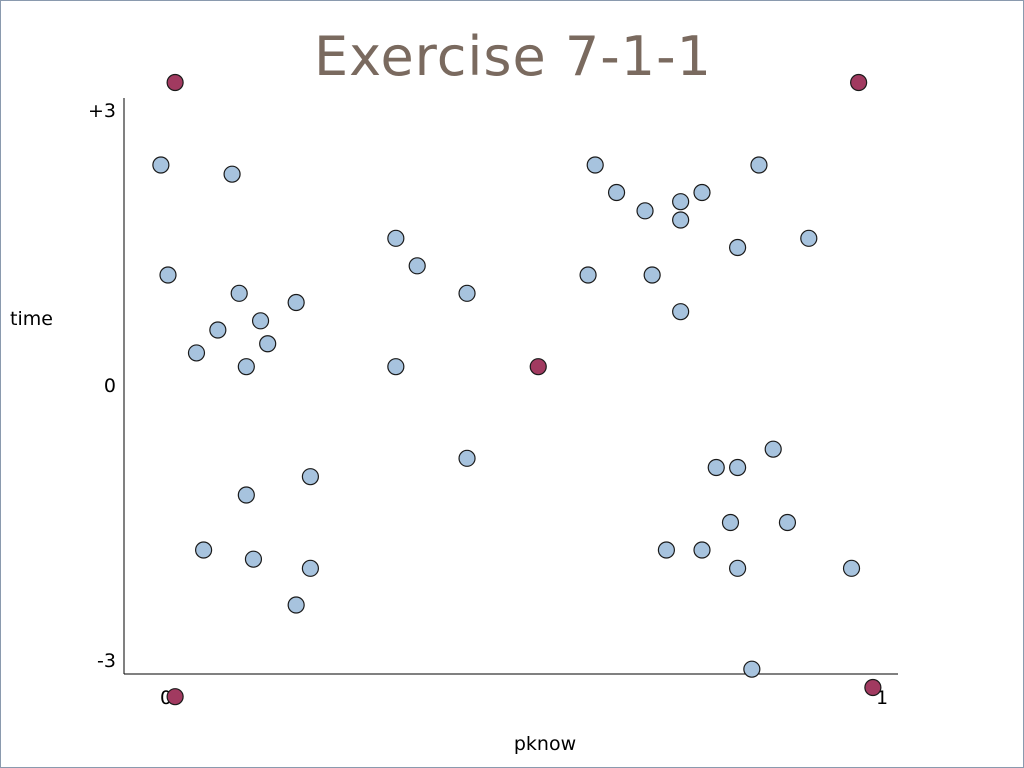 This screenshot has width=1024, height=768. Describe the element at coordinates (102, 386) in the screenshot. I see `y-tick-labels: +3 0 -3` at that location.